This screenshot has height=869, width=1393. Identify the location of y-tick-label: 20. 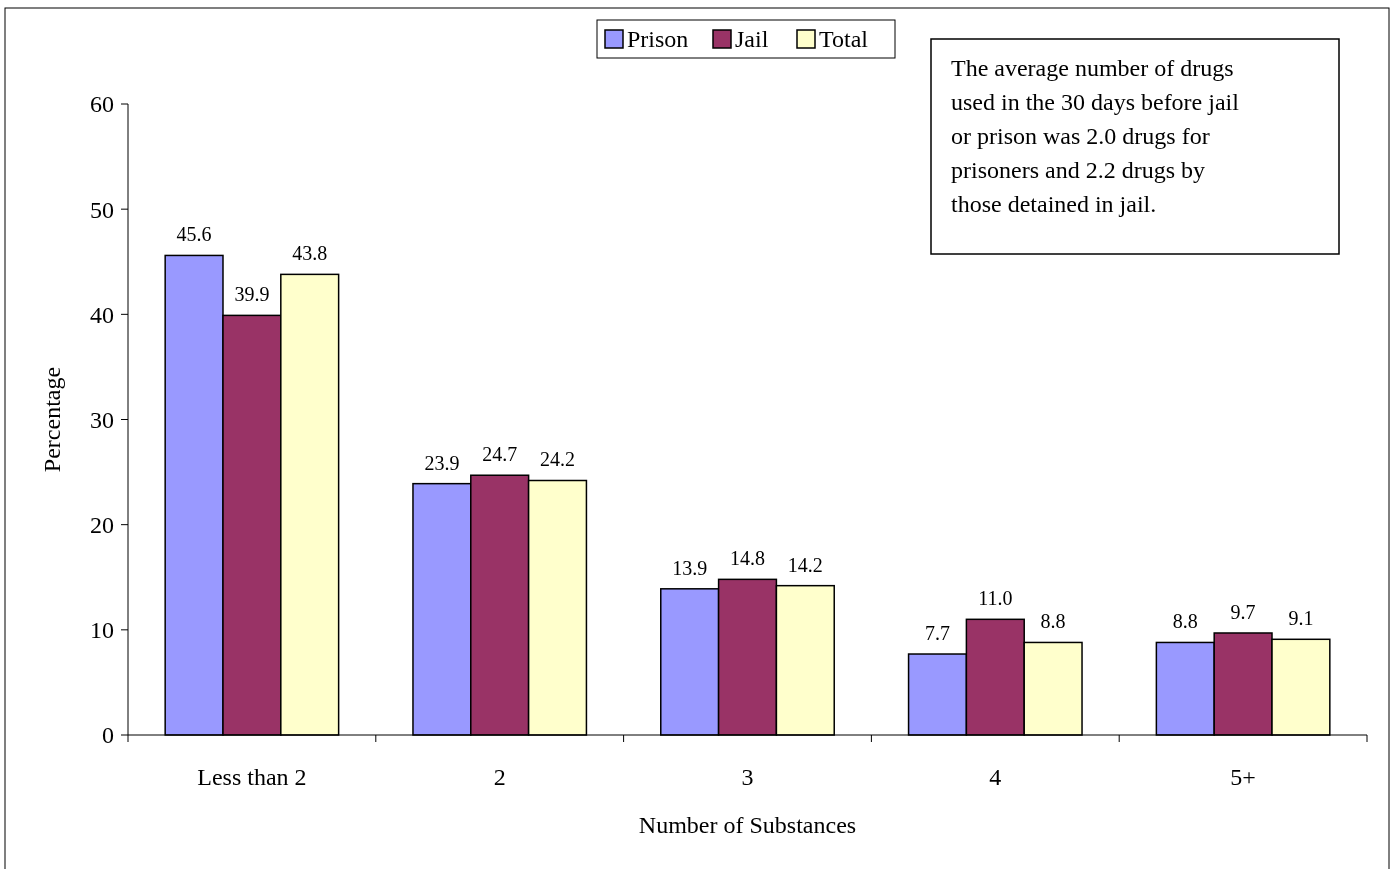
(102, 525).